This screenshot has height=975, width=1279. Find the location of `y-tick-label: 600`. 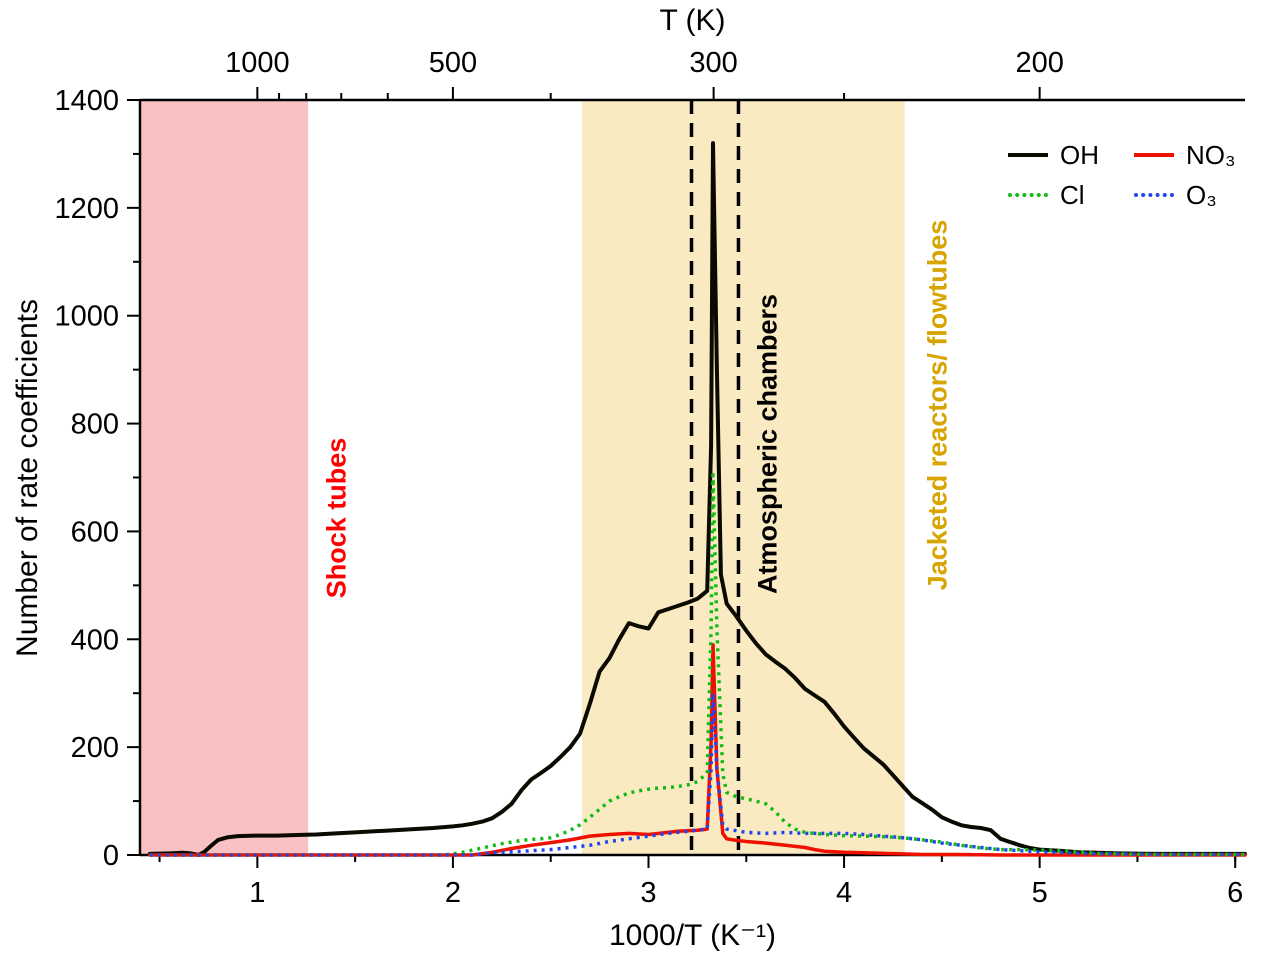

y-tick-label: 600 is located at coordinates (95, 532).